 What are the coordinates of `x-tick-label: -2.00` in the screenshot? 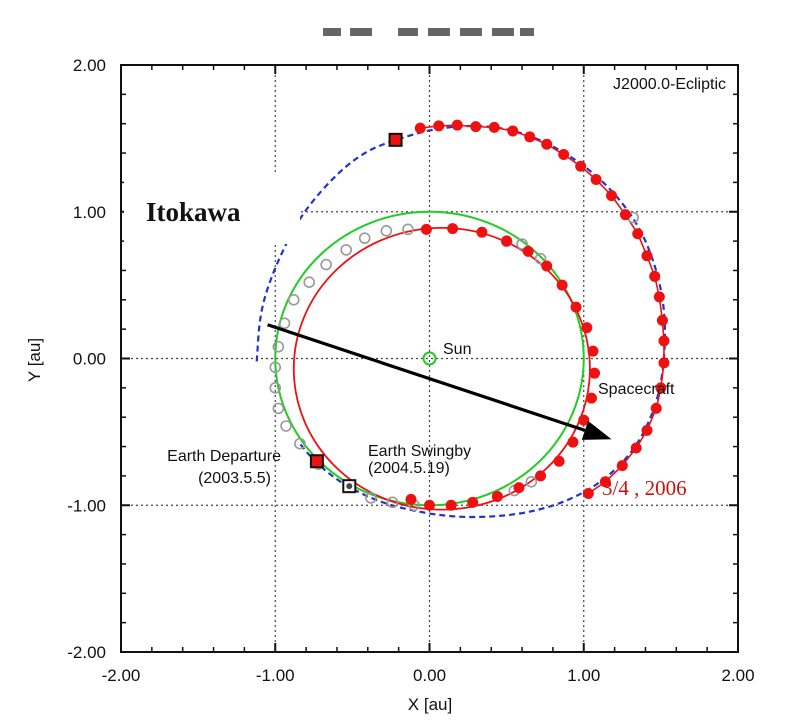 It's located at (121, 675).